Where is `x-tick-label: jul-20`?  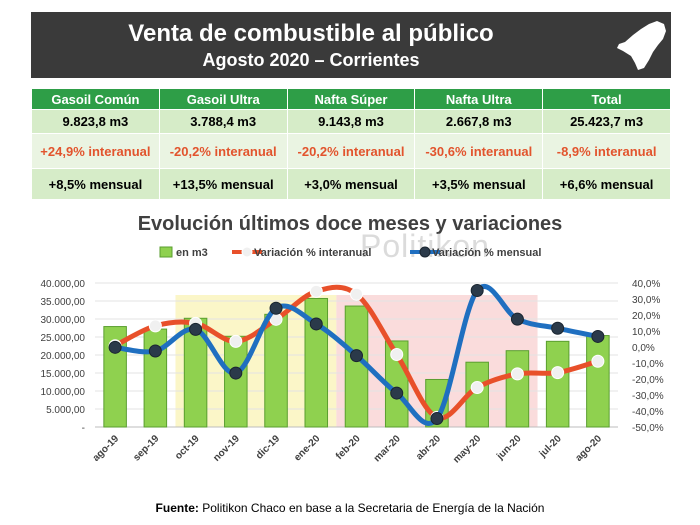
x-tick-label: jul-20 is located at coordinates (550, 446).